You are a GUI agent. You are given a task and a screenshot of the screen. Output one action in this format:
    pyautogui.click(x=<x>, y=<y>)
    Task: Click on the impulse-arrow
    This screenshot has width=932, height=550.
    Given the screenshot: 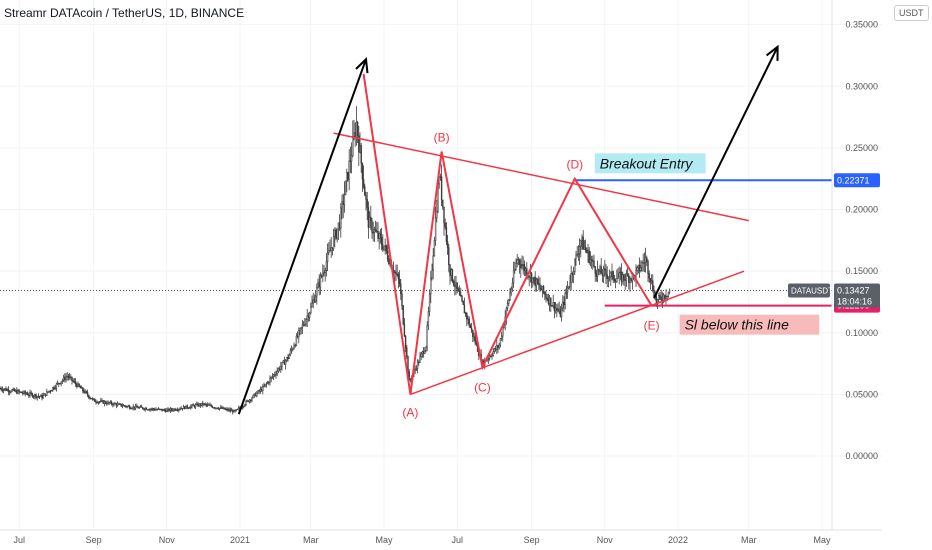 What is the action you would take?
    pyautogui.click(x=303, y=235)
    